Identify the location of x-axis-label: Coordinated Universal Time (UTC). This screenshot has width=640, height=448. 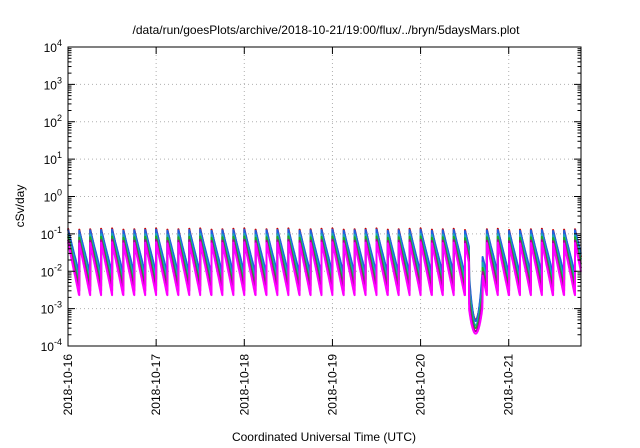
(324, 437).